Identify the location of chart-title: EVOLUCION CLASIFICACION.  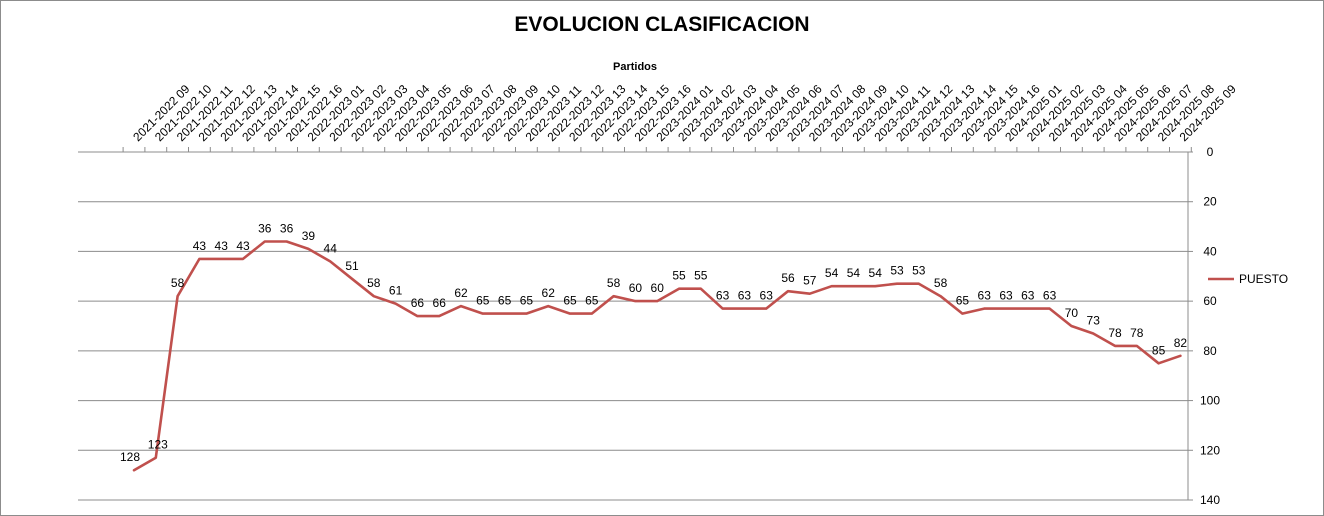
(662, 24).